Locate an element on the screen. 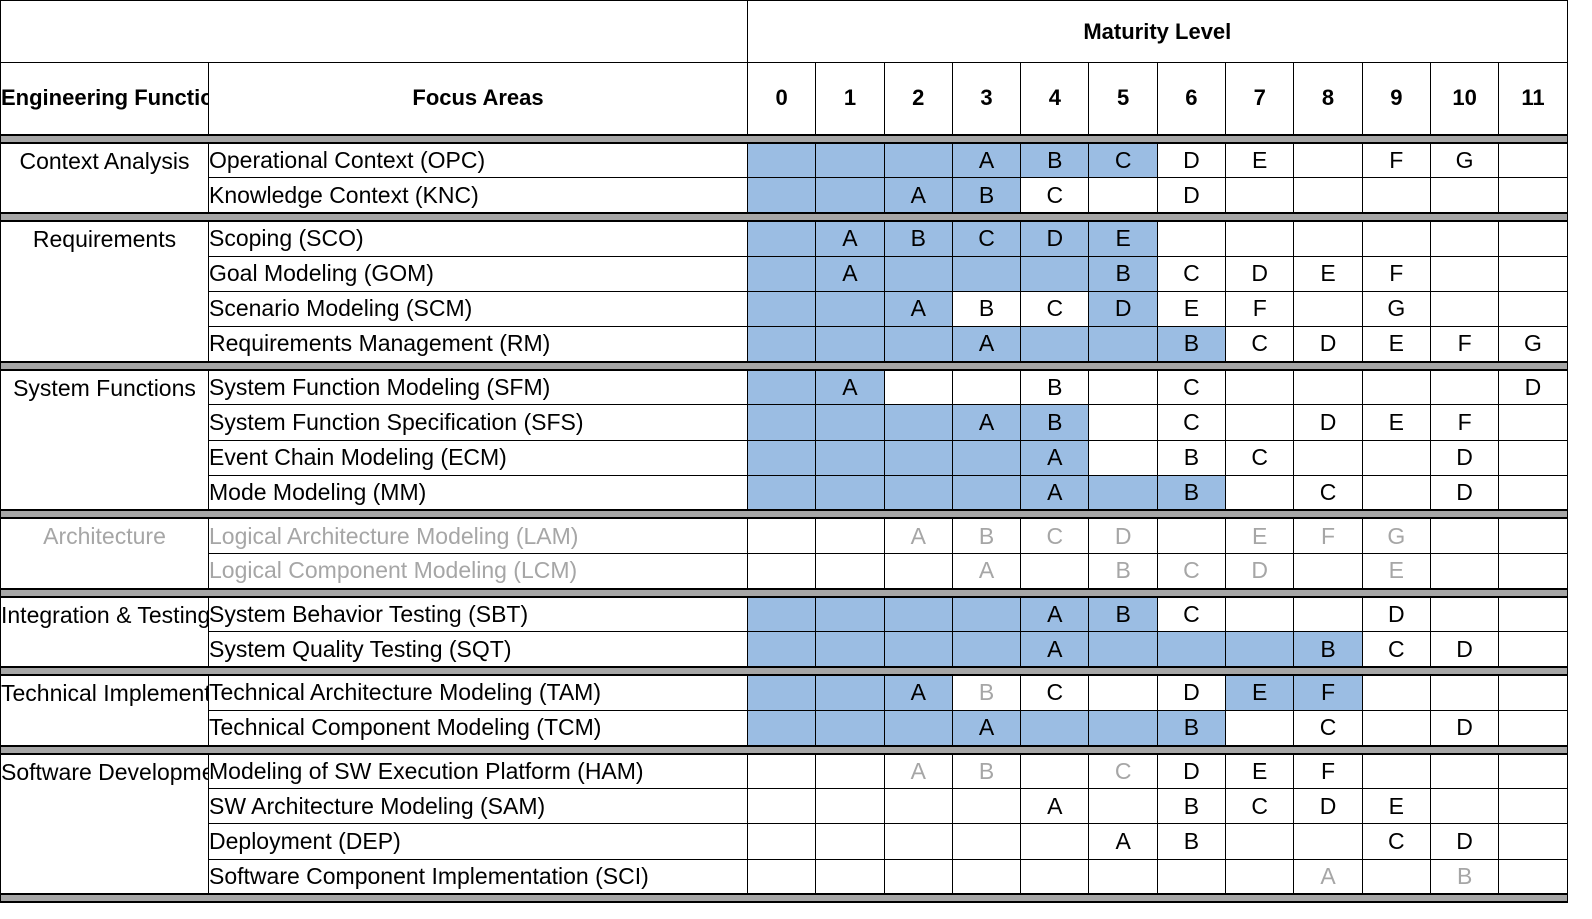 This screenshot has height=919, width=1592. maturity-cell-level-5: C is located at coordinates (1123, 771).